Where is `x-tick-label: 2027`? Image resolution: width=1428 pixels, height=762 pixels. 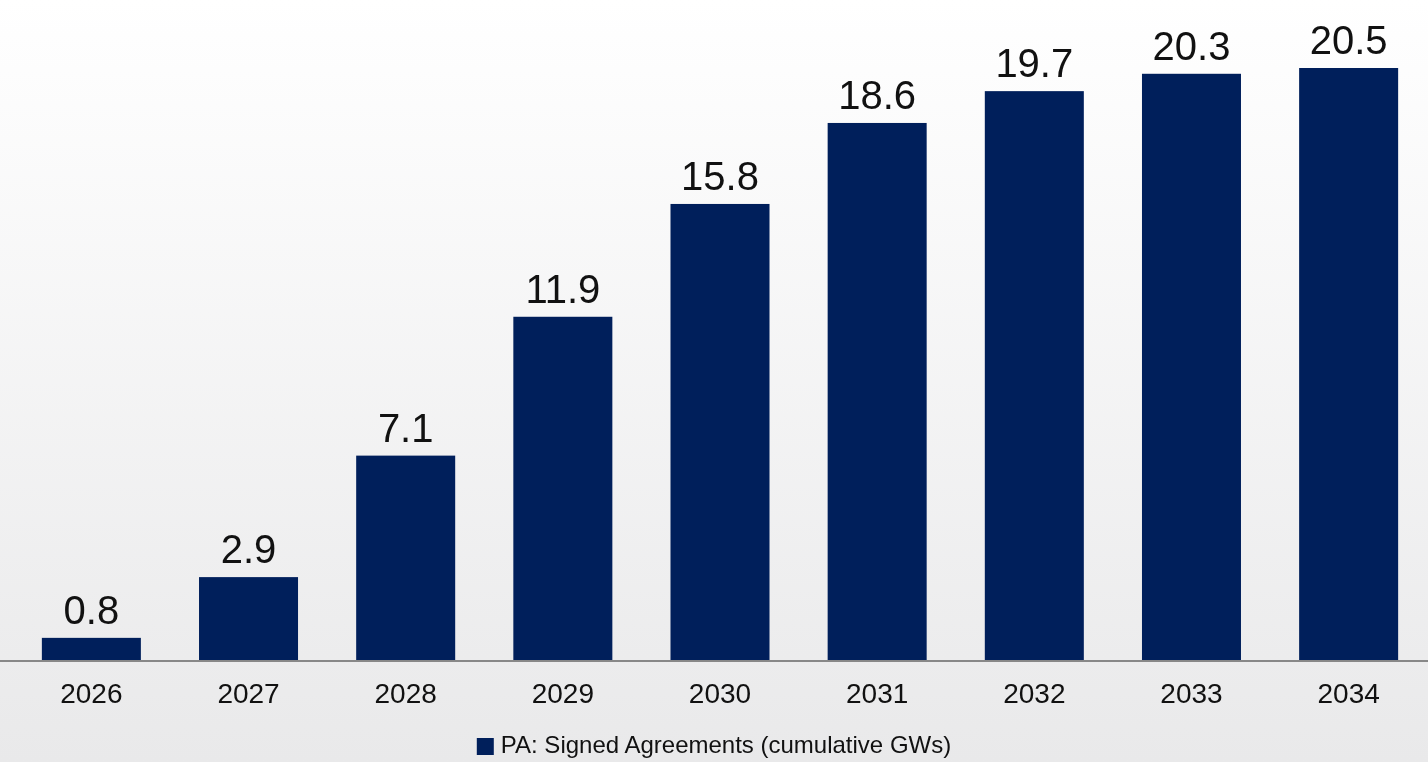
x-tick-label: 2027 is located at coordinates (248, 693).